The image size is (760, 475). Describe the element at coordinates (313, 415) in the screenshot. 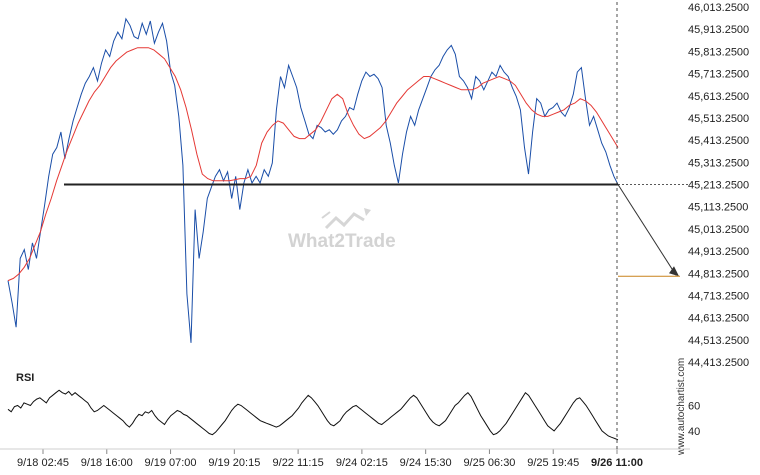

I see `rsi-line` at that location.